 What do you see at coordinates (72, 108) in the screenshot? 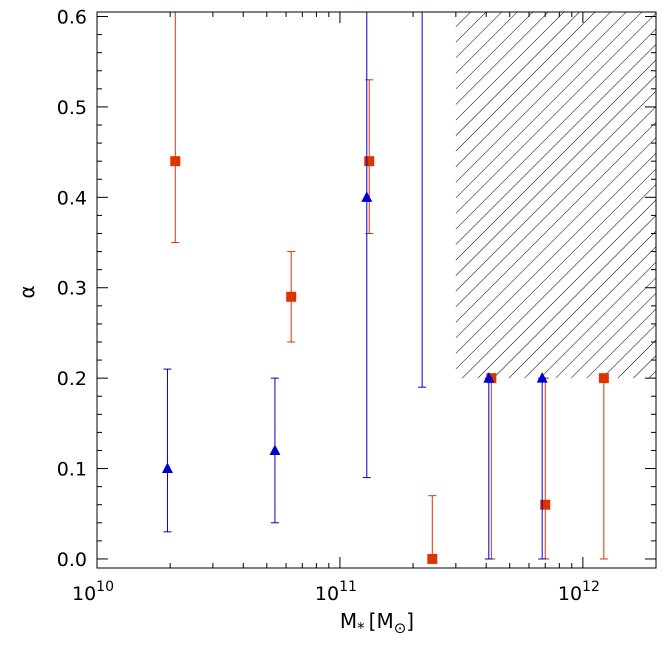
I see `y-tick-label: 0.5` at bounding box center [72, 108].